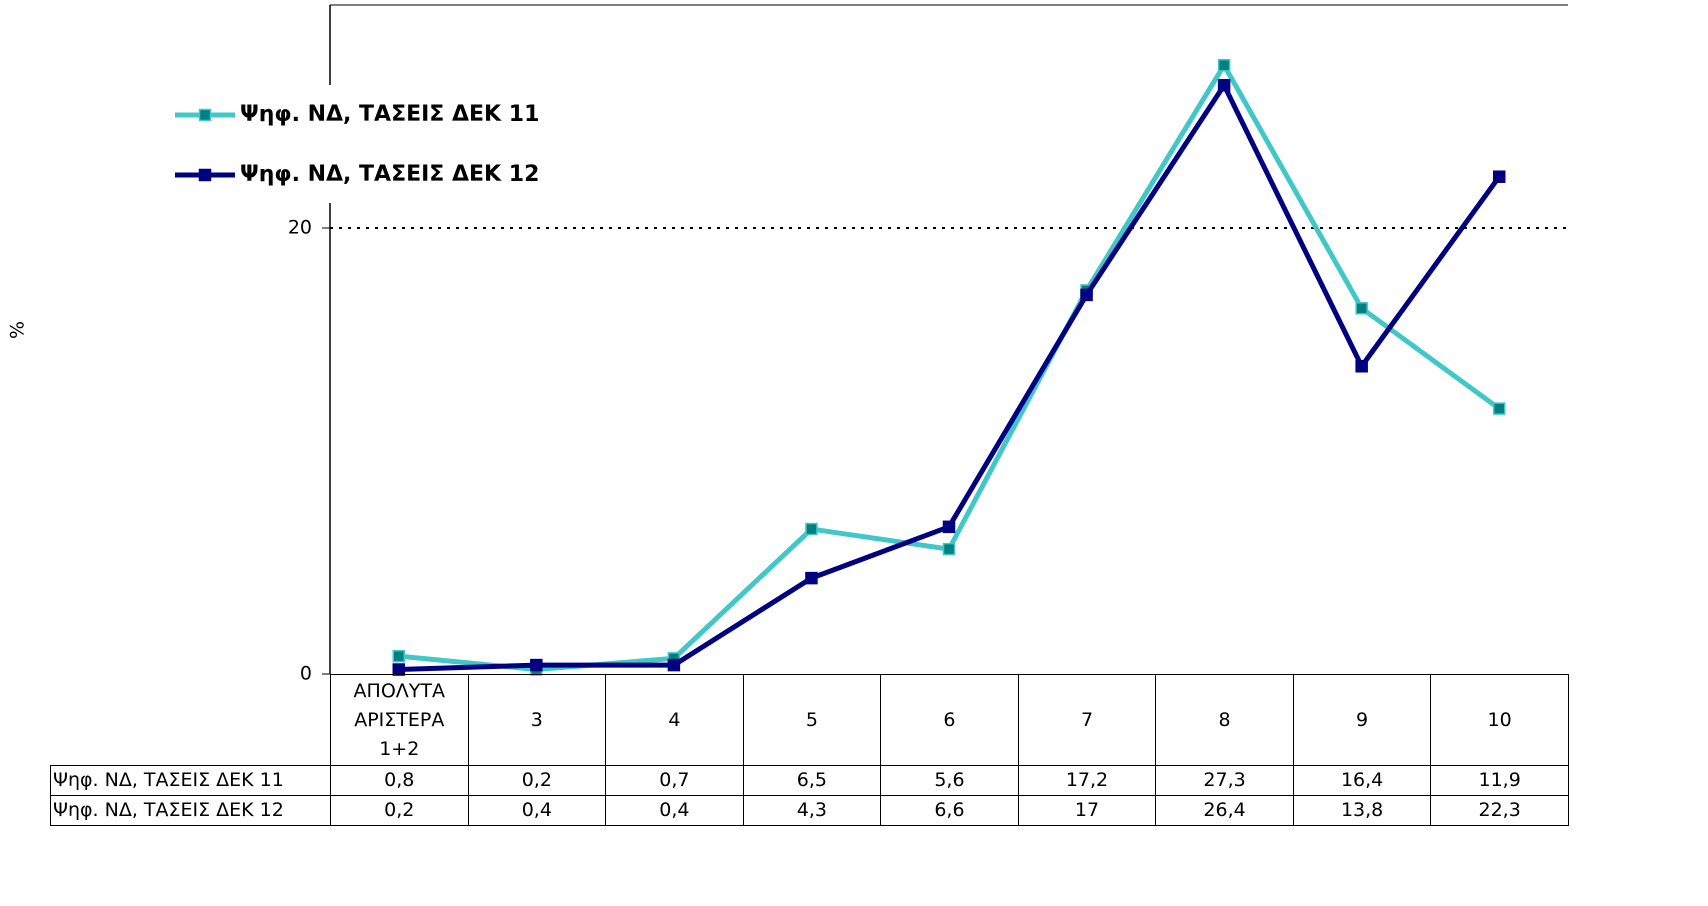 The width and height of the screenshot is (1708, 906). Describe the element at coordinates (190, 810) in the screenshot. I see `row-header: Ψηφ. ΝΔ, ΤΑΣΕΙΣ ΔΕΚ 12` at that location.